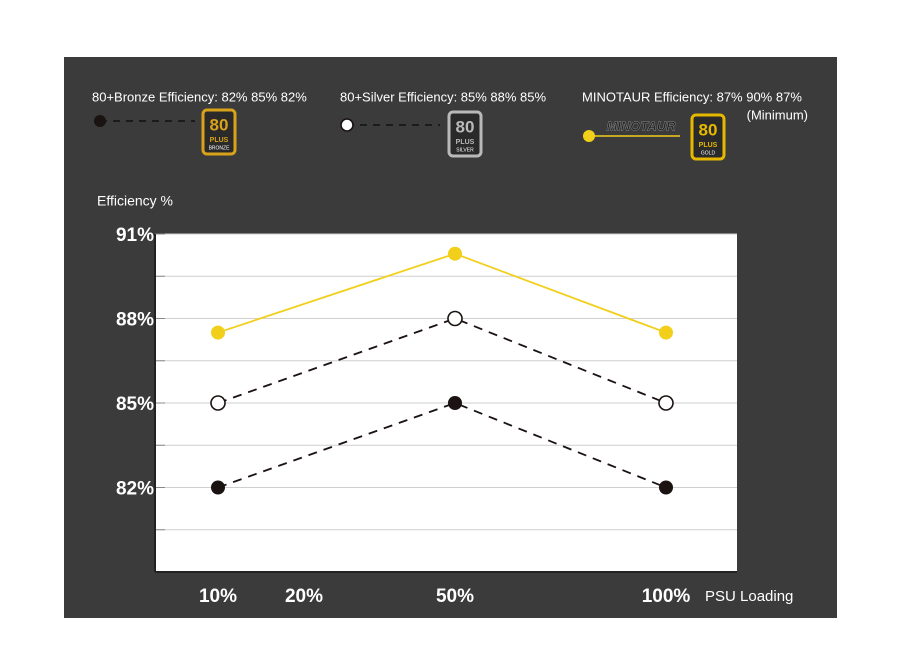 Image resolution: width=900 pixels, height=657 pixels. What do you see at coordinates (220, 148) in the screenshot?
I see `badge-level: BRONZE` at bounding box center [220, 148].